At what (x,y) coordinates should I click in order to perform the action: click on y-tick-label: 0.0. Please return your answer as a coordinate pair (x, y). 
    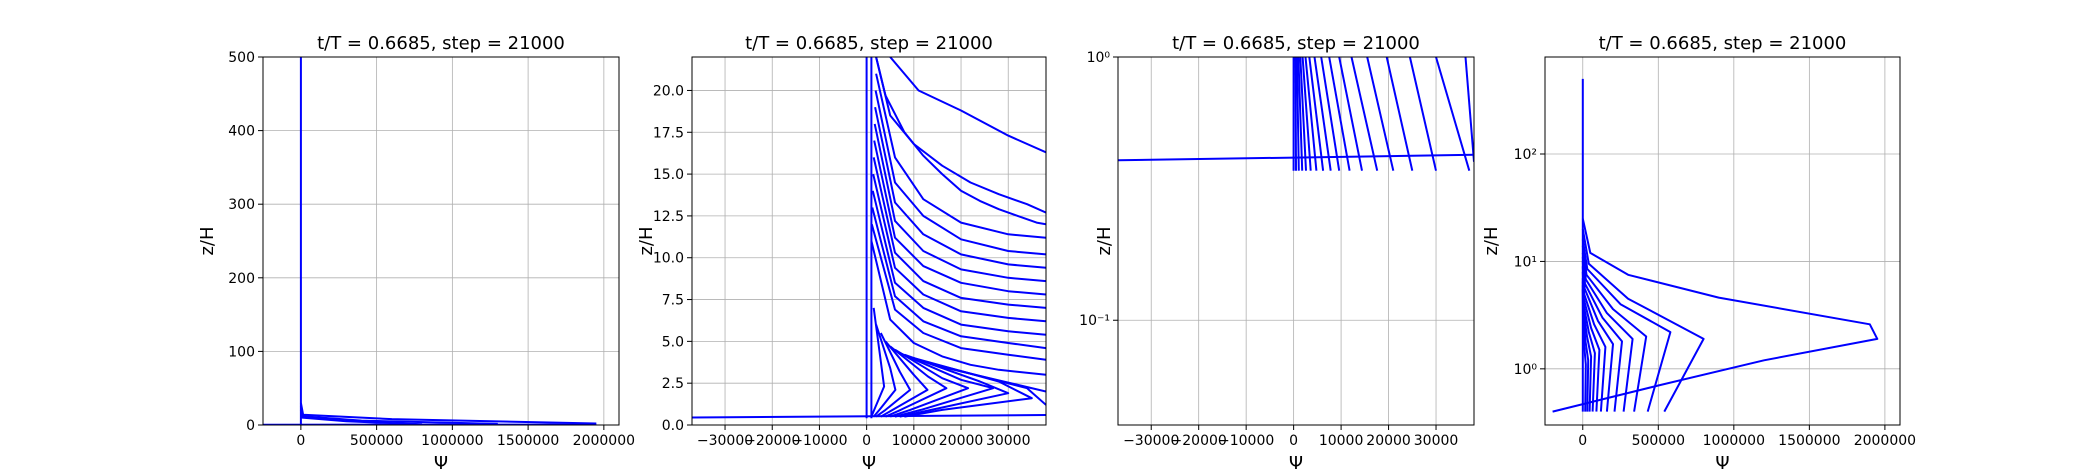
    Looking at the image, I should click on (673, 426).